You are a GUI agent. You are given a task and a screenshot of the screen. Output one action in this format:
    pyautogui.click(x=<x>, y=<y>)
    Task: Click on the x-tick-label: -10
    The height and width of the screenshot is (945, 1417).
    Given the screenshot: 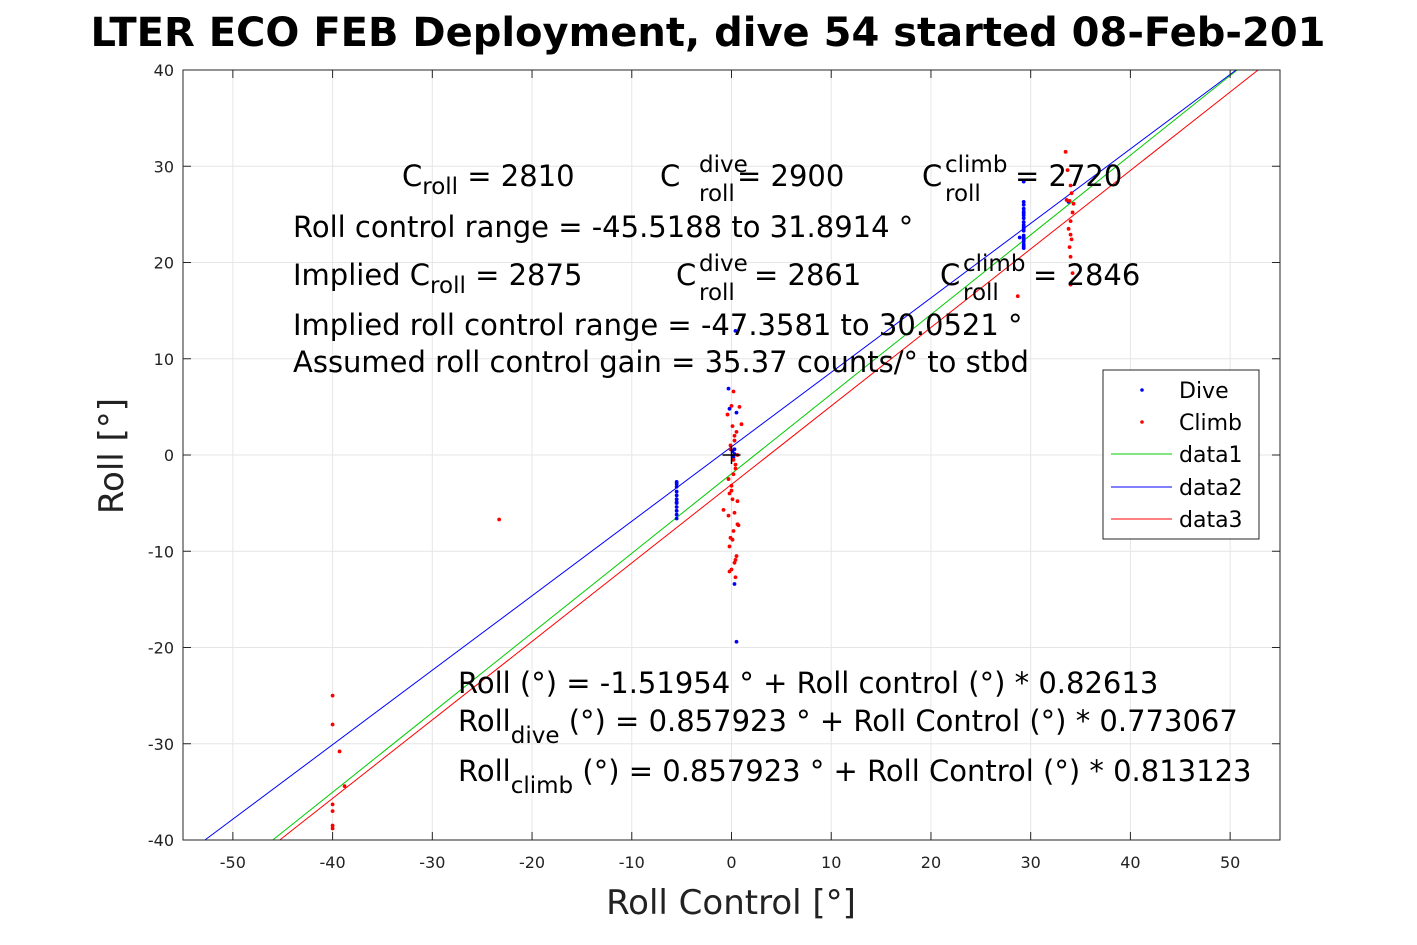 What is the action you would take?
    pyautogui.click(x=632, y=862)
    